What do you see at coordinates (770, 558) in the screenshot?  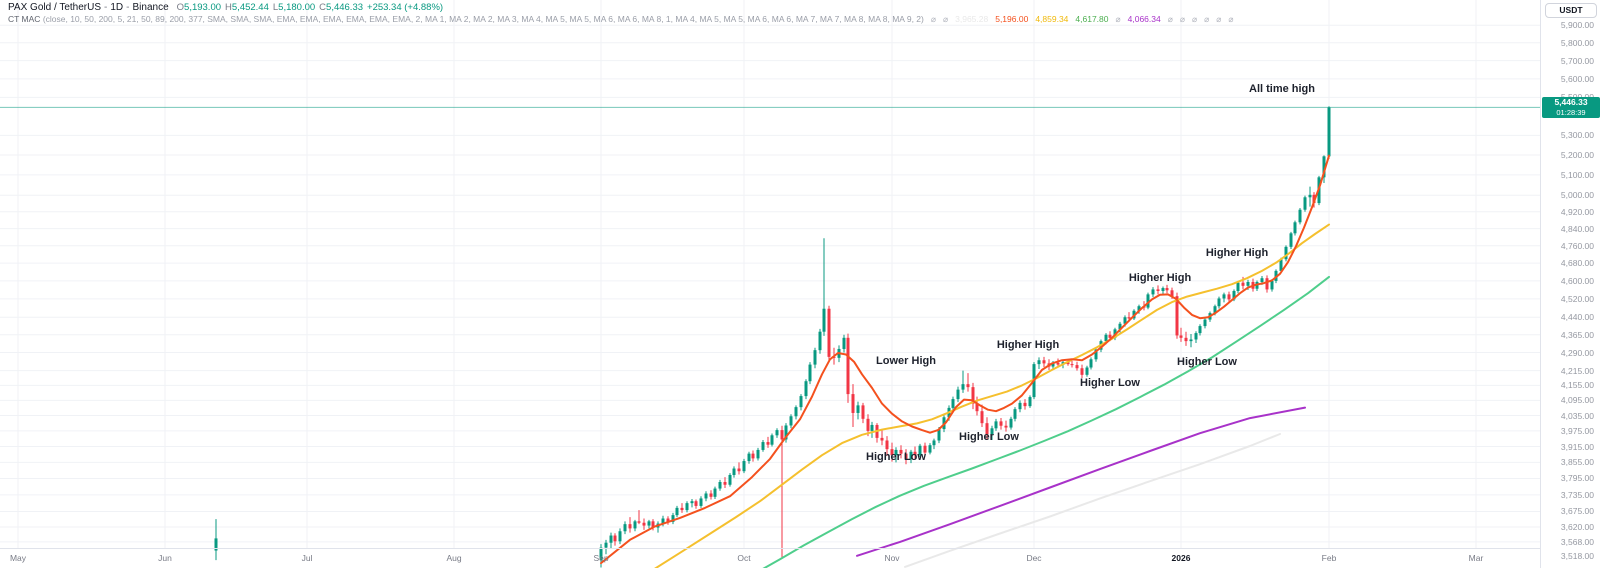 I see `time-axis: May Jun Jul Aug Sep Oct Nov Dec 2026 Feb Mar` at bounding box center [770, 558].